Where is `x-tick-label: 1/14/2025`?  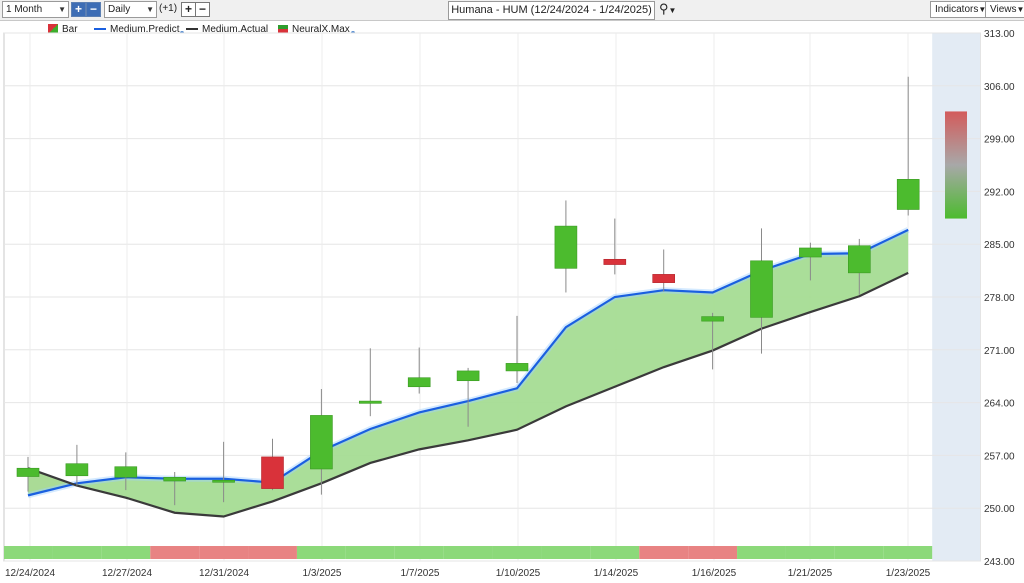 x-tick-label: 1/14/2025 is located at coordinates (616, 573).